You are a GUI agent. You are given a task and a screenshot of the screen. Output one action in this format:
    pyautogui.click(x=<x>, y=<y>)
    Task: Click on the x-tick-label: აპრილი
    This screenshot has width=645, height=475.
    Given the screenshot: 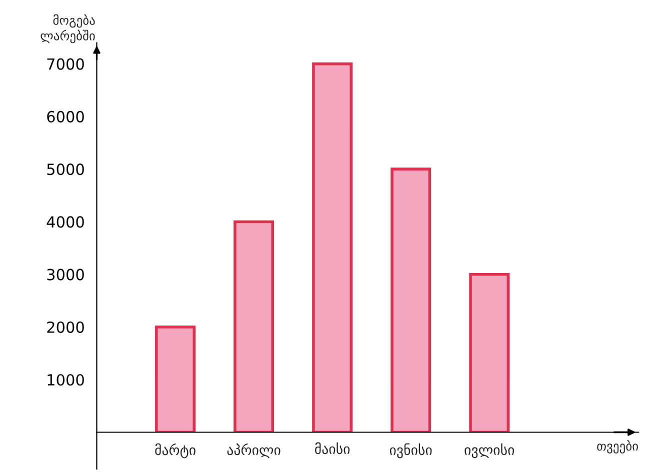 What is the action you would take?
    pyautogui.click(x=253, y=450)
    